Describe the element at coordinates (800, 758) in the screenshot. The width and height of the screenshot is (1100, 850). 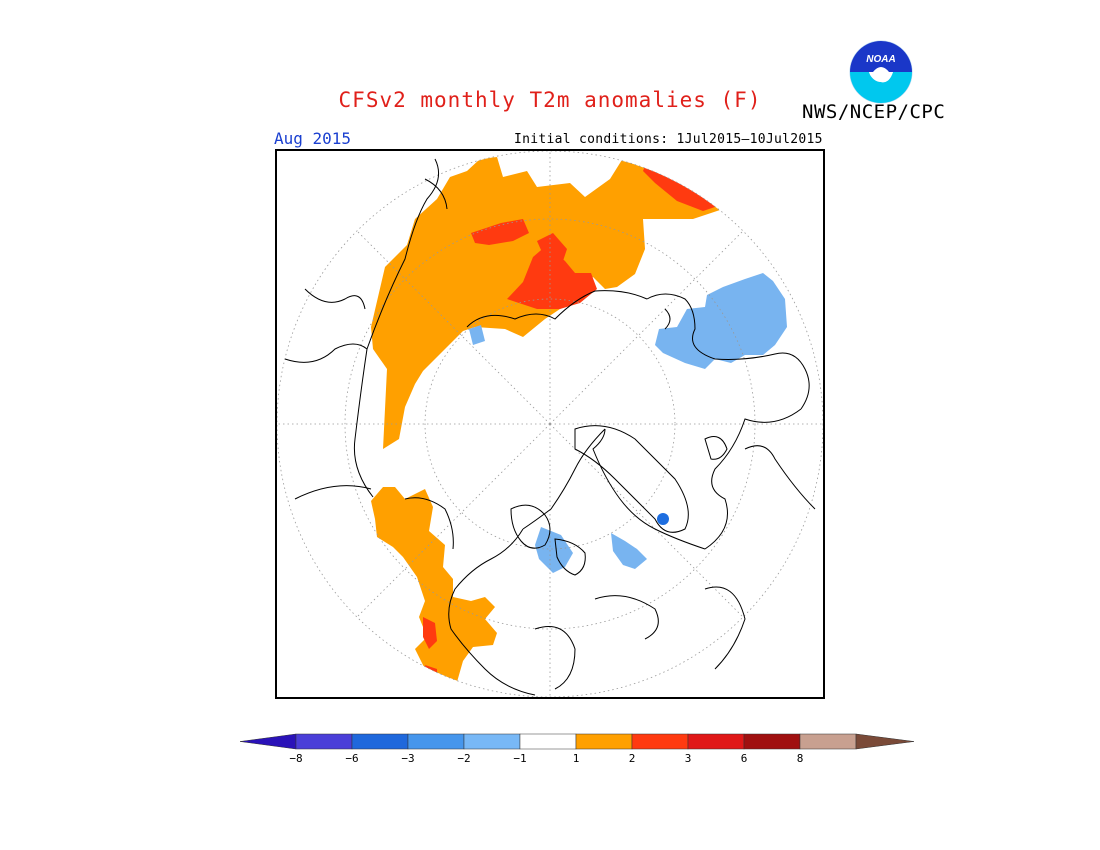
I see `legend-label: 8` at that location.